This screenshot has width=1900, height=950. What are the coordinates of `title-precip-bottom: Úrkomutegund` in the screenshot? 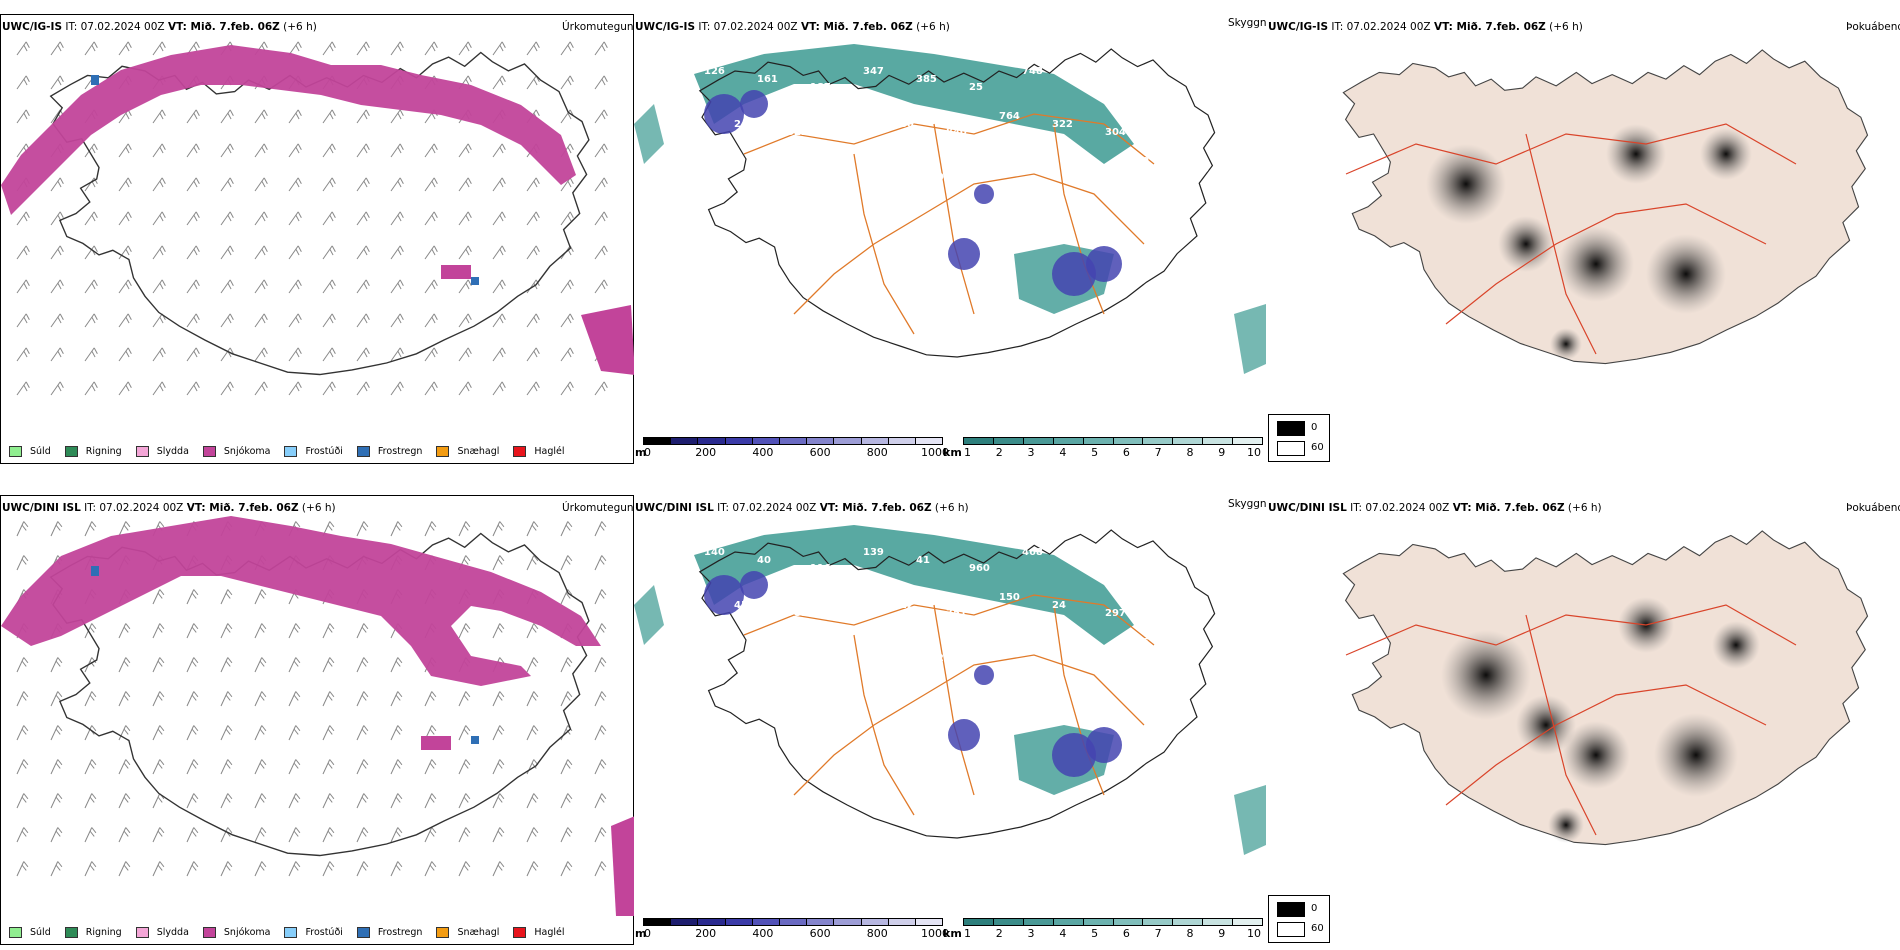 It's located at (601, 508).